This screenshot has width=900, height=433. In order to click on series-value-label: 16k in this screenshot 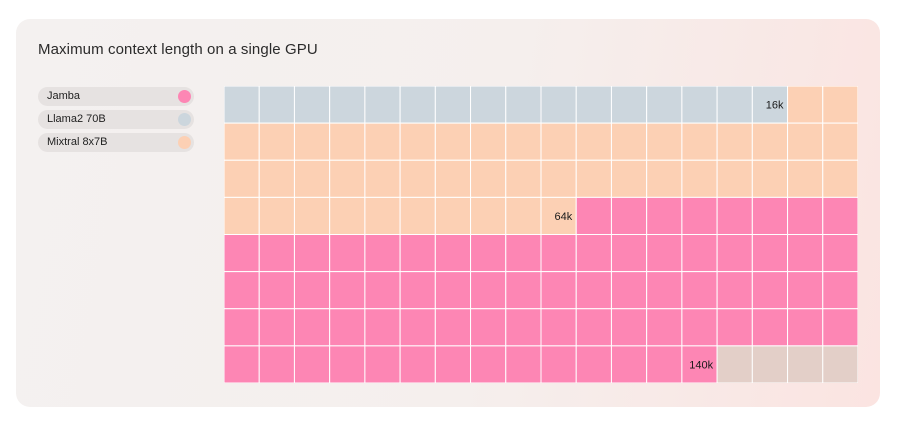, I will do `click(775, 106)`.